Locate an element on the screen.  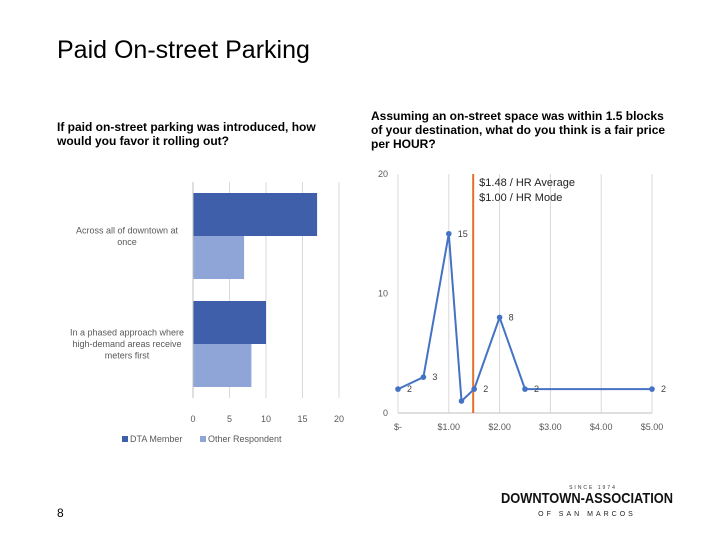
line-x-tick-label: $- is located at coordinates (398, 427).